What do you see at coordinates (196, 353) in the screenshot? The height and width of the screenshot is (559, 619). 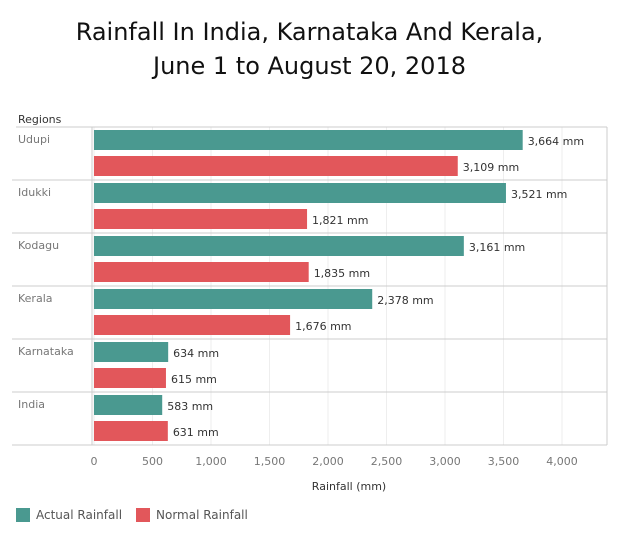 I see `data-label: 634 mm` at bounding box center [196, 353].